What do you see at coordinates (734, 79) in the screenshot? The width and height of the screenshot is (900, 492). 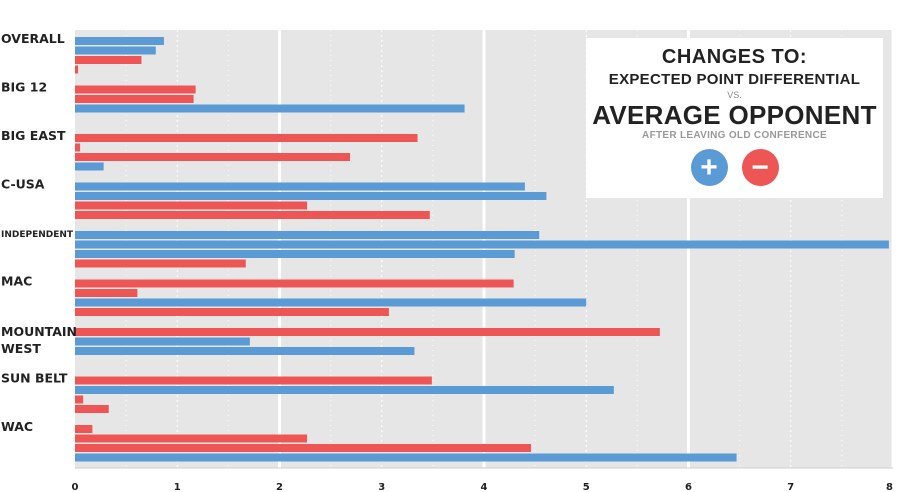 I see `legend-line-expected-point-differential: EXPECTED POINT DIFFERENTIAL` at bounding box center [734, 79].